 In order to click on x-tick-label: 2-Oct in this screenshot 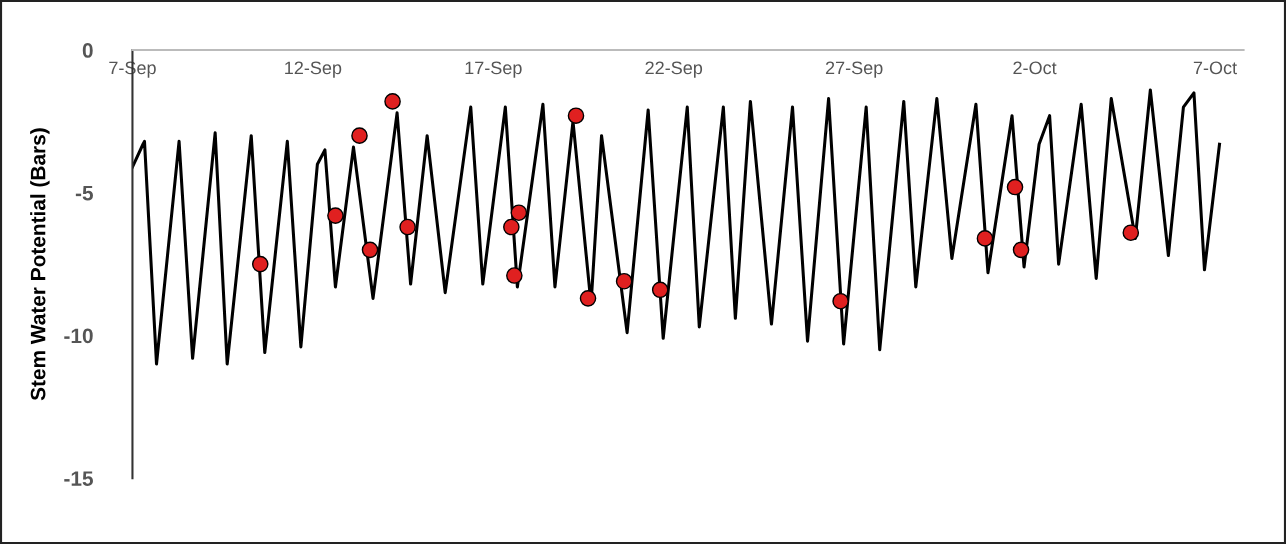, I will do `click(1035, 68)`.